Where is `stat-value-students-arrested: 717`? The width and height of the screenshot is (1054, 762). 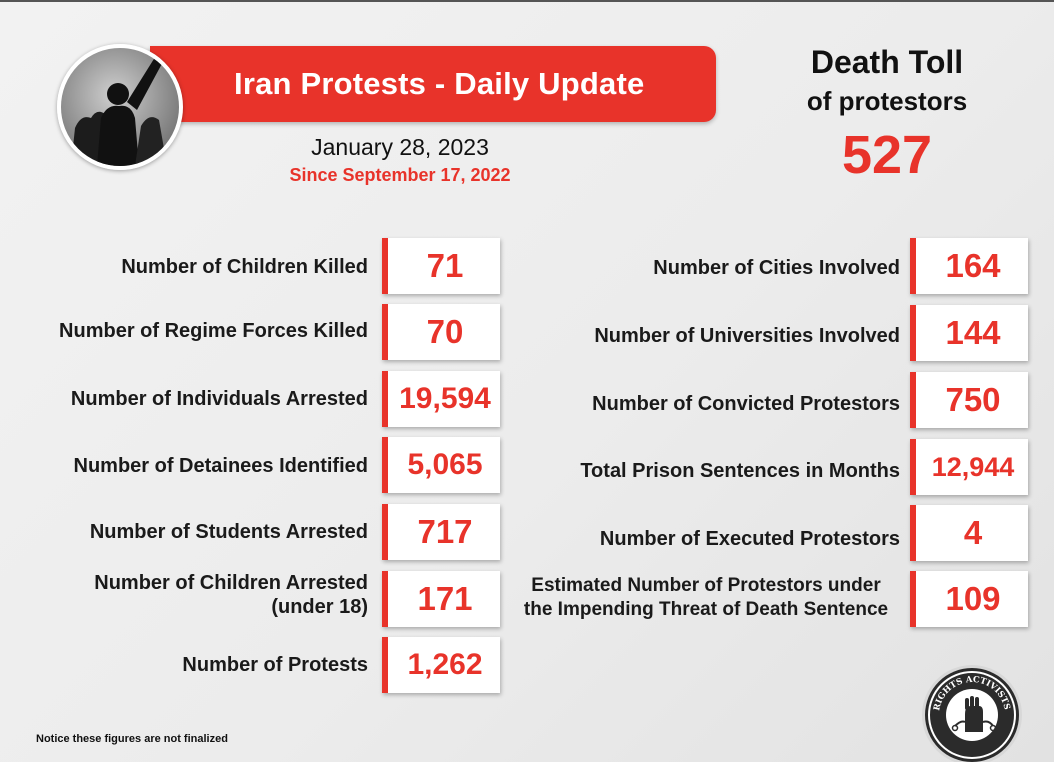
stat-value-students-arrested: 717 is located at coordinates (441, 532).